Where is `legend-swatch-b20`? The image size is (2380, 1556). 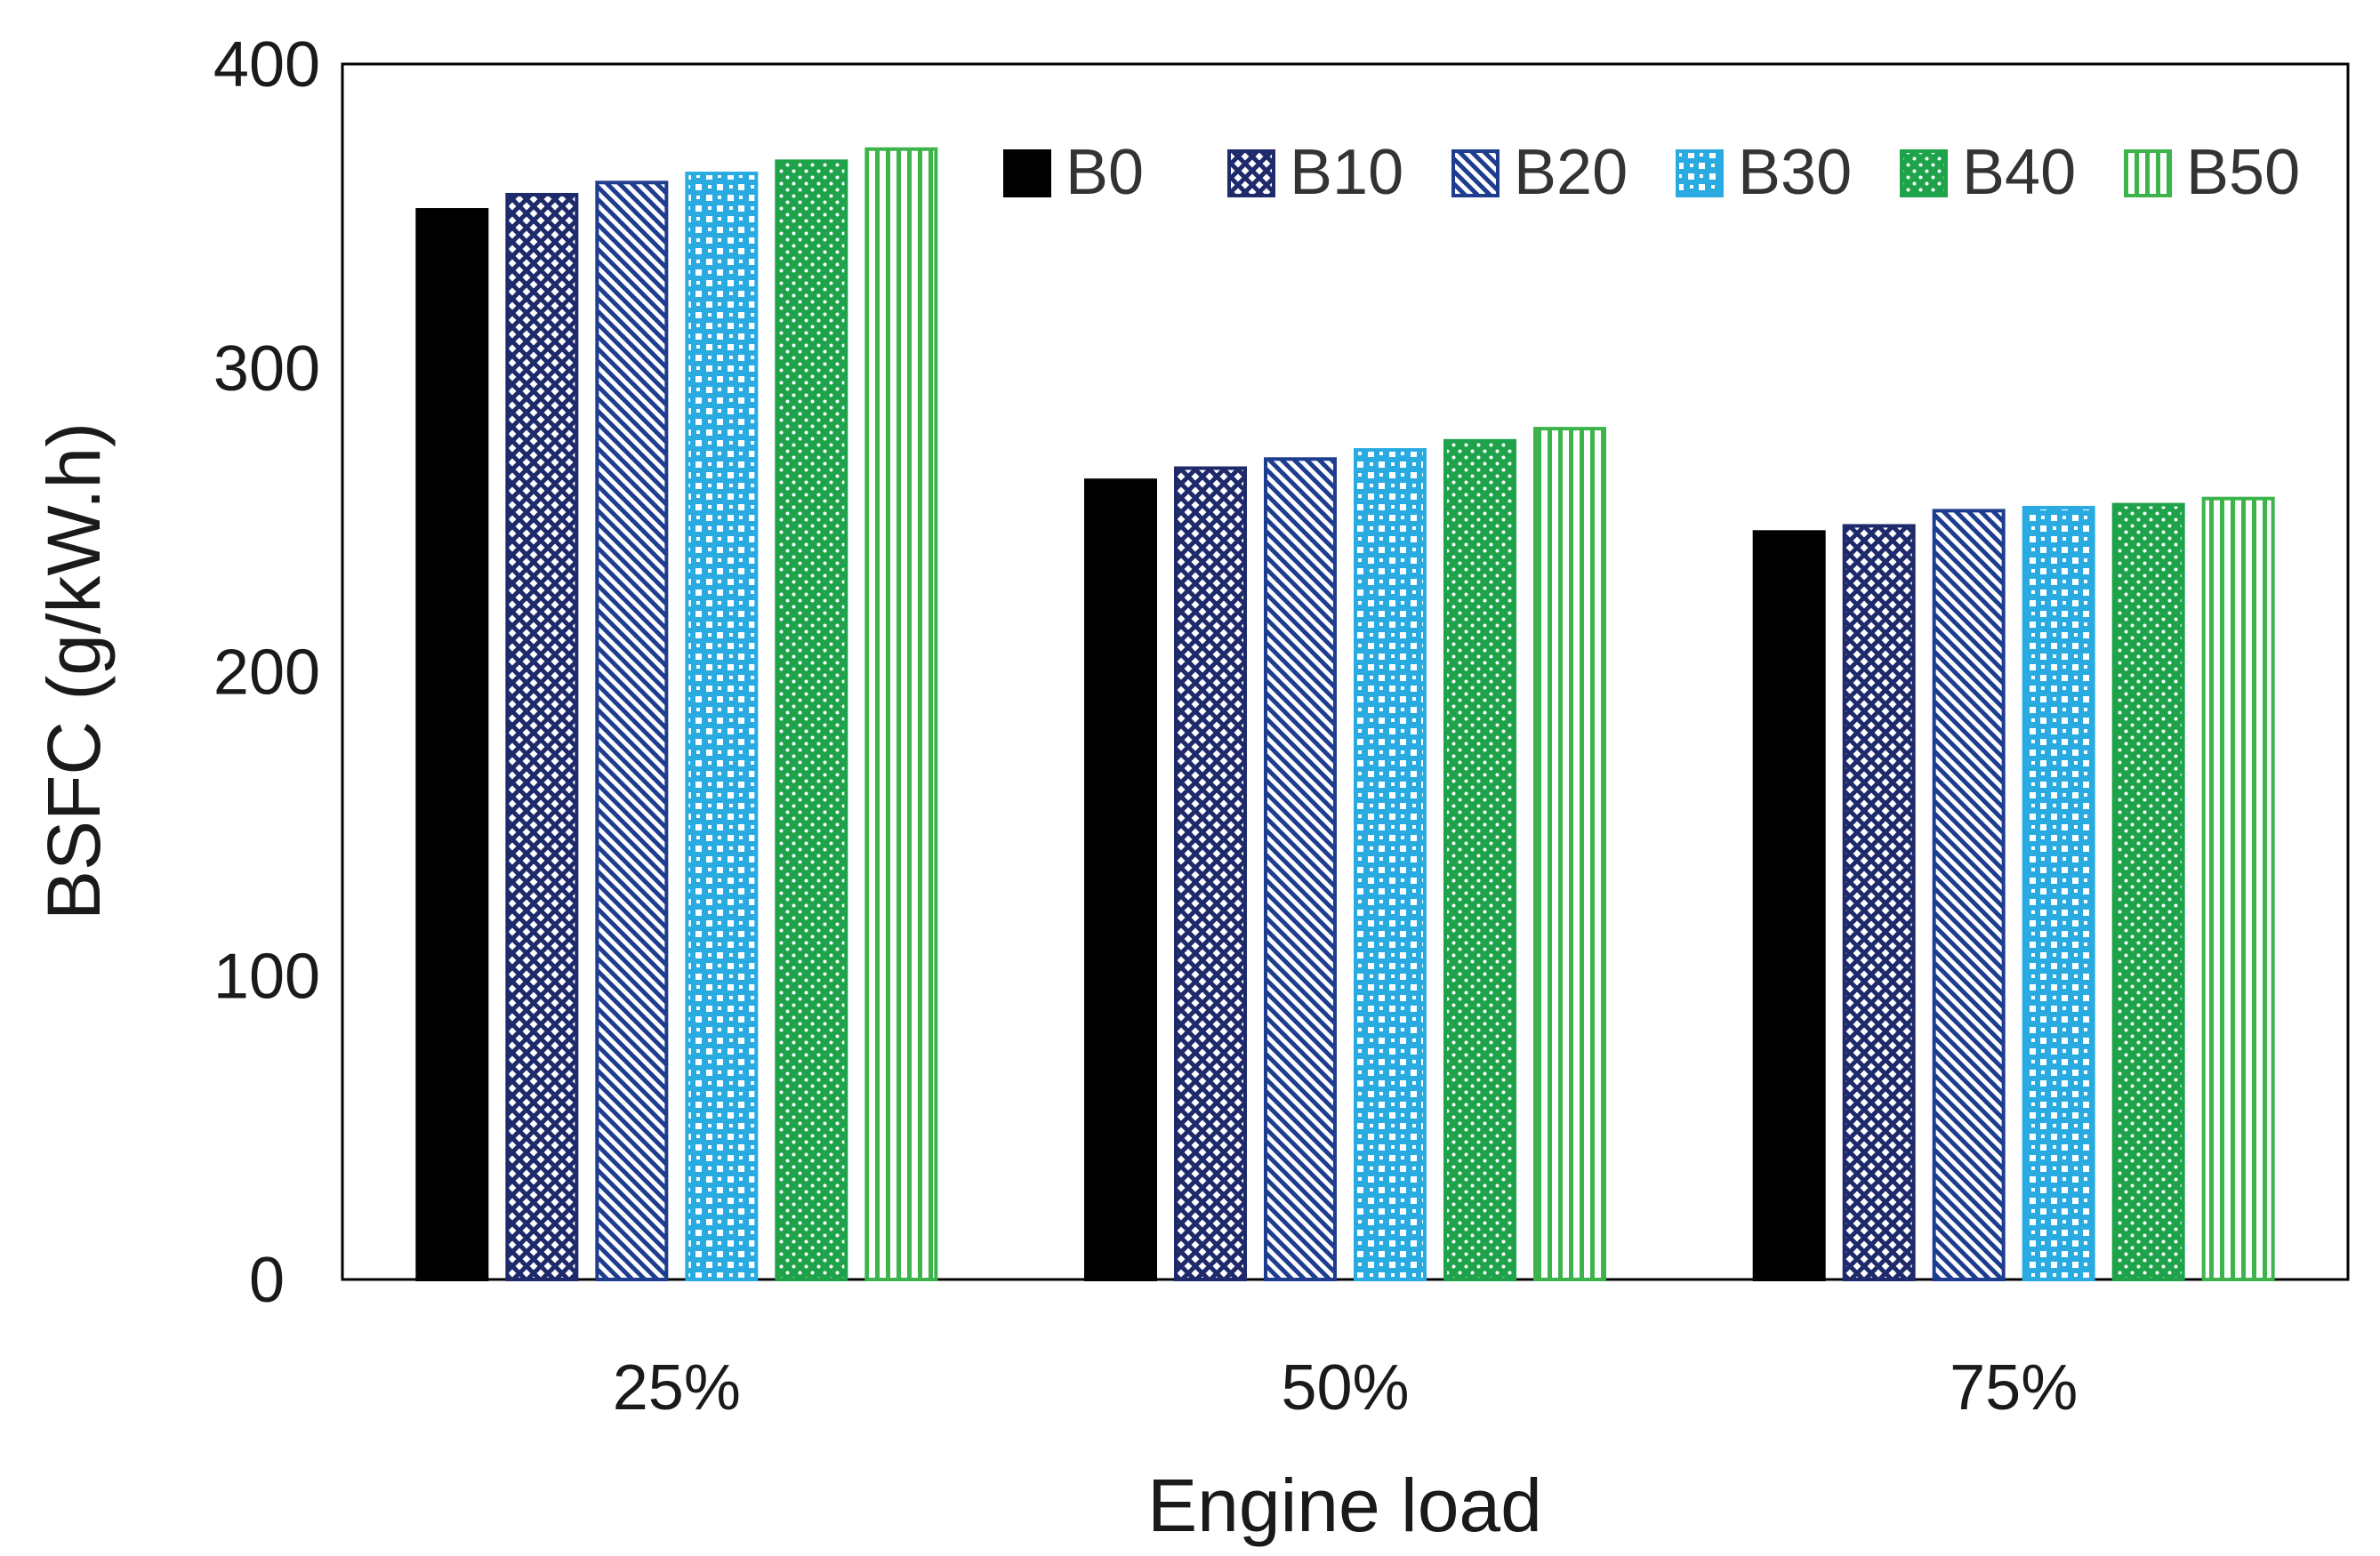
legend-swatch-b20 is located at coordinates (1475, 173).